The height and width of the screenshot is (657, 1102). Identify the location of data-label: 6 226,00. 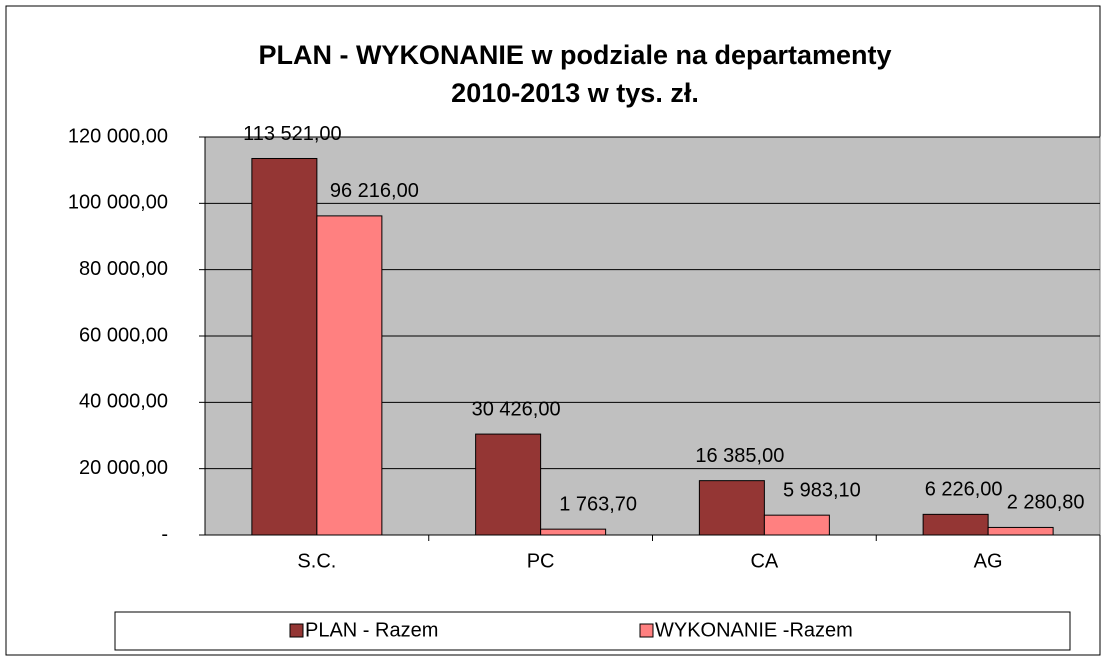
(964, 490).